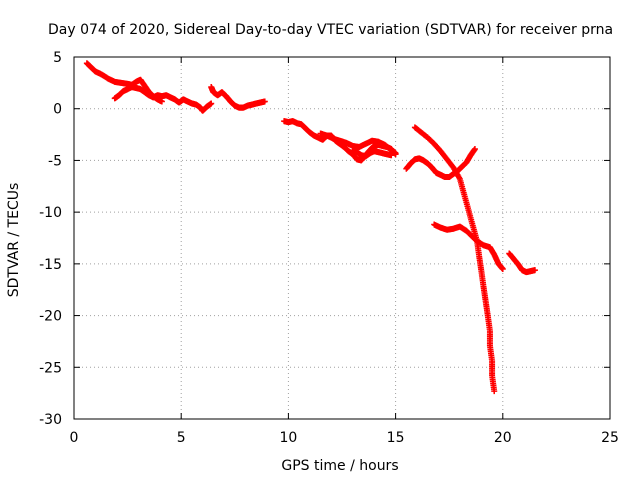 The image size is (640, 480). I want to click on x-tick-label: 5, so click(181, 438).